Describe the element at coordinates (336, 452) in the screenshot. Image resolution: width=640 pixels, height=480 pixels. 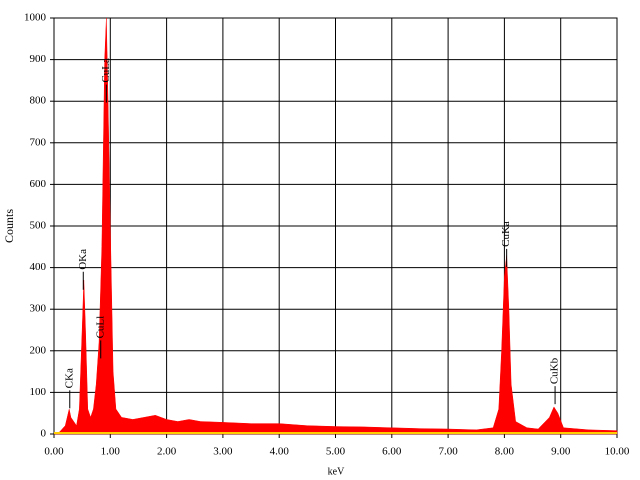
I see `x-tick-label: 5.00` at that location.